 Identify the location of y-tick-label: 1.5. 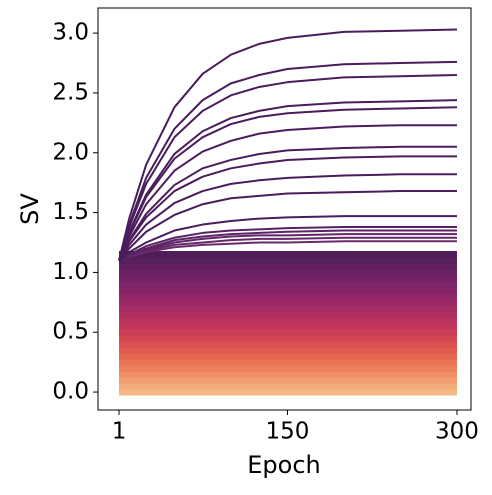
(70, 212).